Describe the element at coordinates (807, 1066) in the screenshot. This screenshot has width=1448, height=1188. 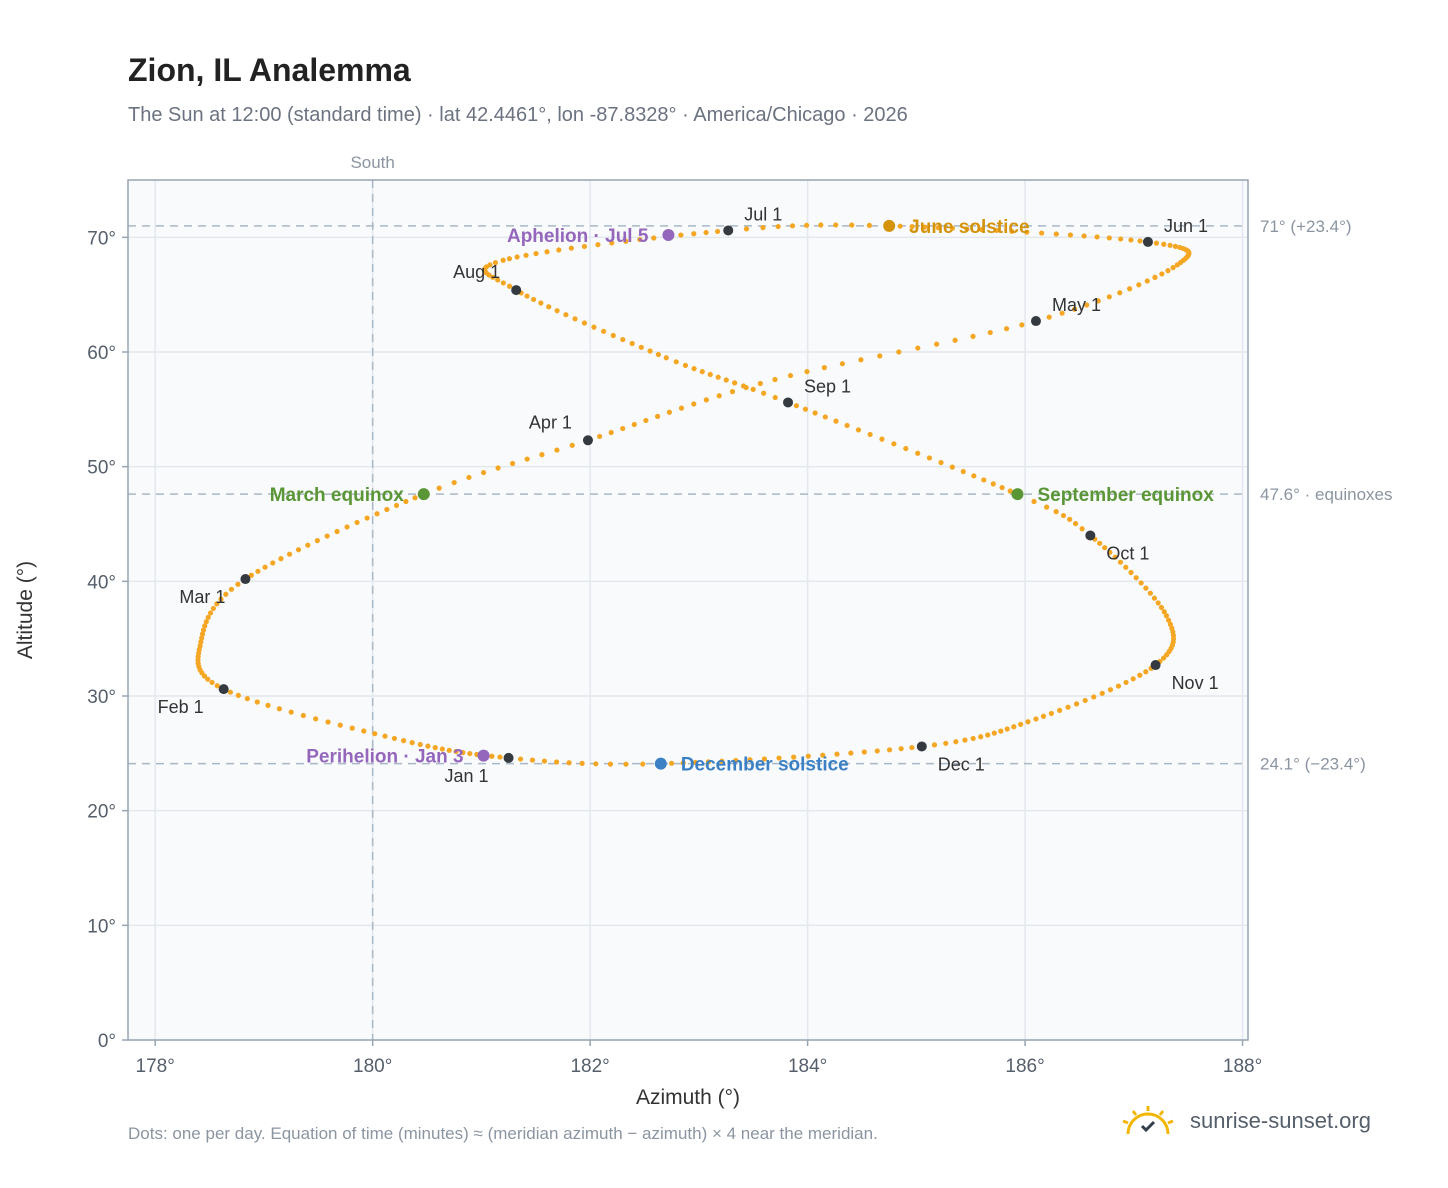
I see `x-tick-label: 184°` at that location.